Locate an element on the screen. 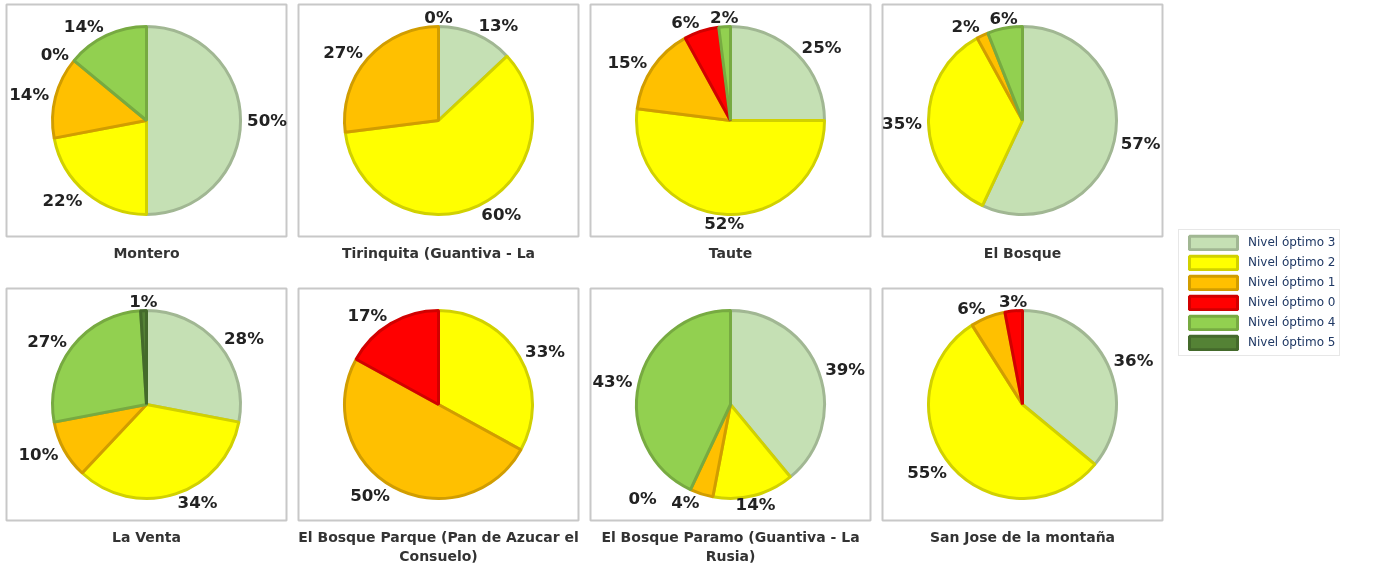 Image resolution: width=1378 pixels, height=588 pixels. data-label: 15% is located at coordinates (627, 62).